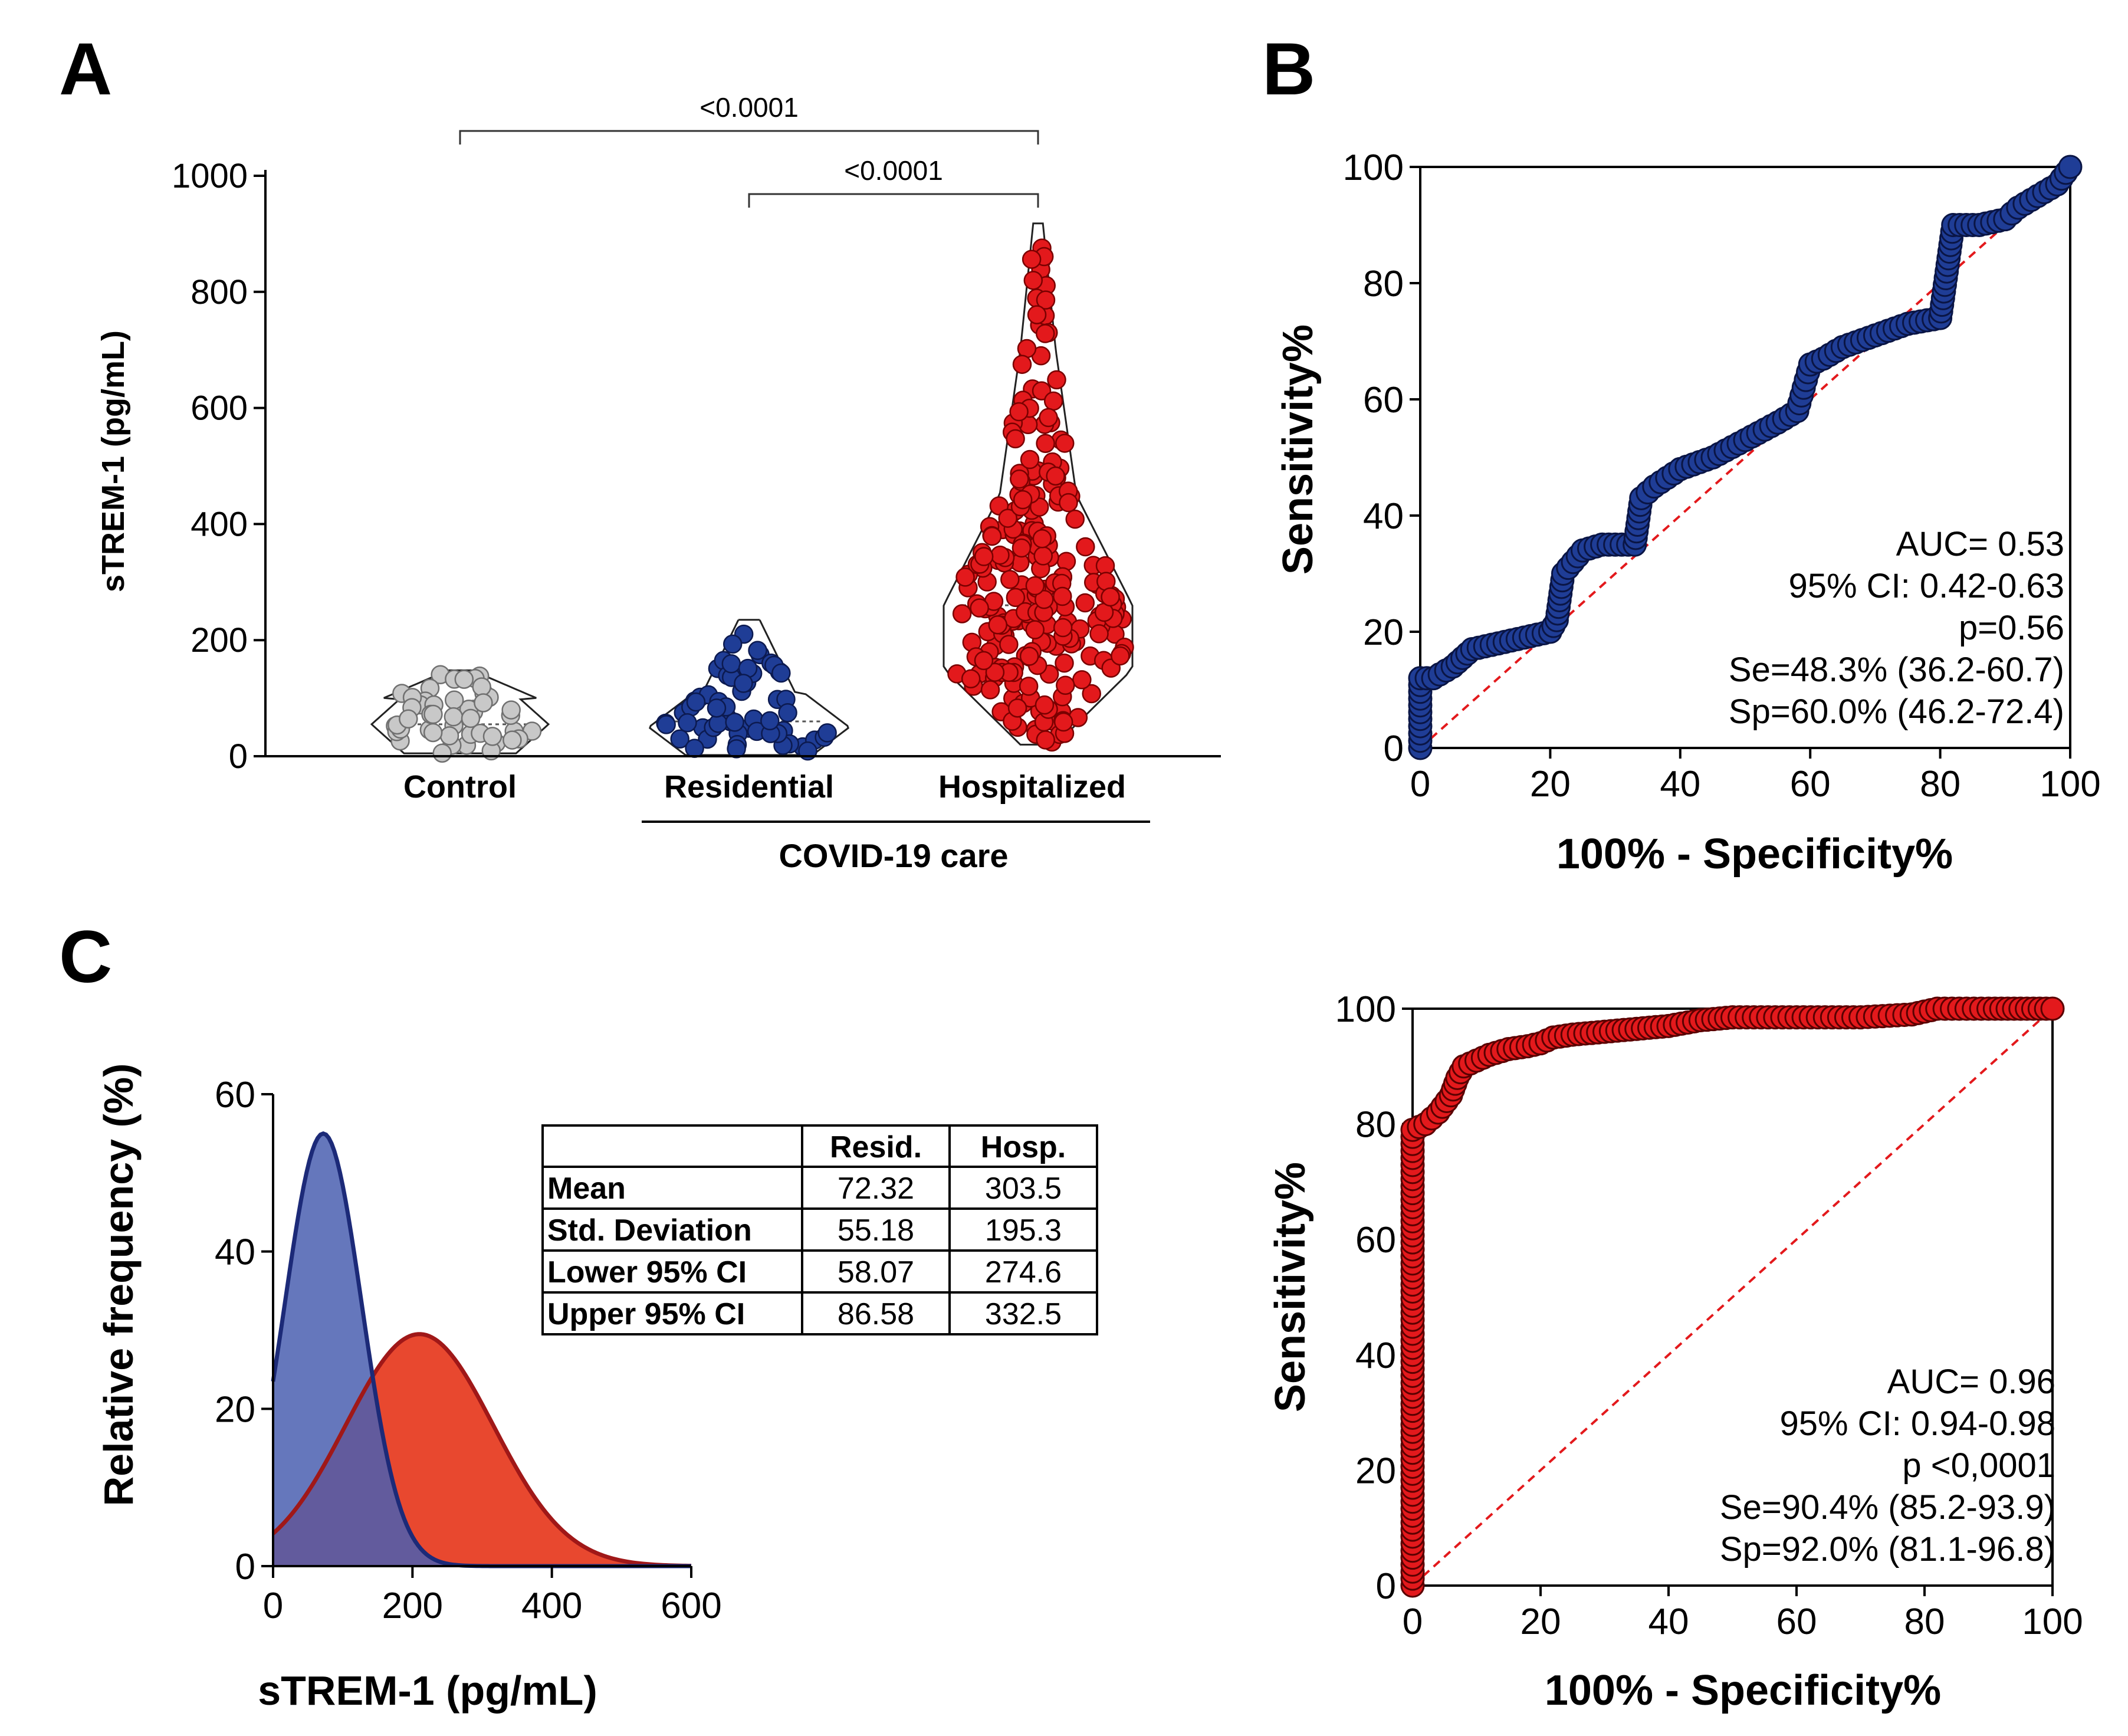 The height and width of the screenshot is (1736, 2128). Describe the element at coordinates (235, 1095) in the screenshot. I see `panel-c-ytick-label: 60` at that location.